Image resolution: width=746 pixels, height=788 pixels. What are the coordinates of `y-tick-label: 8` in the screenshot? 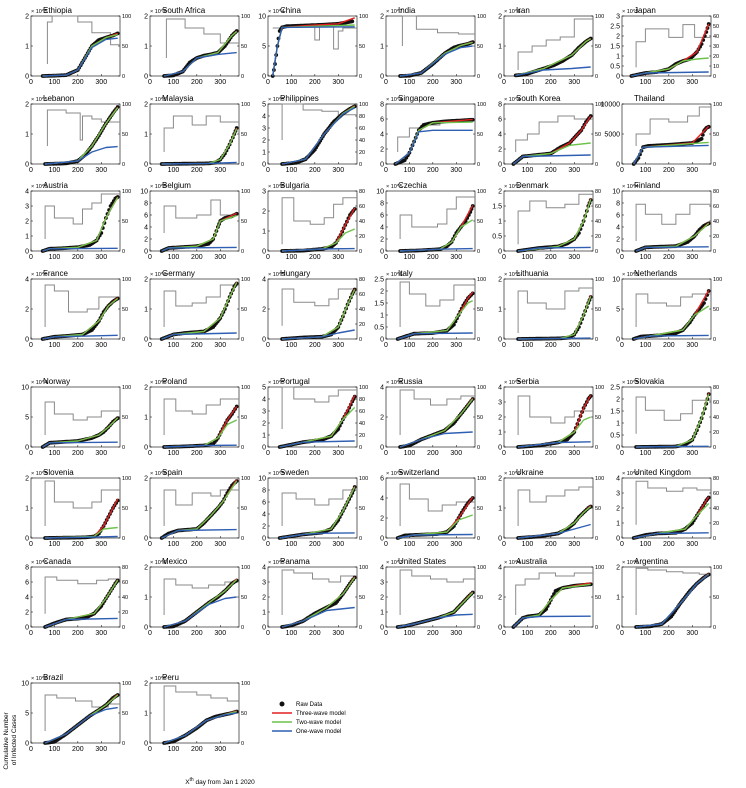 It's located at (500, 105).